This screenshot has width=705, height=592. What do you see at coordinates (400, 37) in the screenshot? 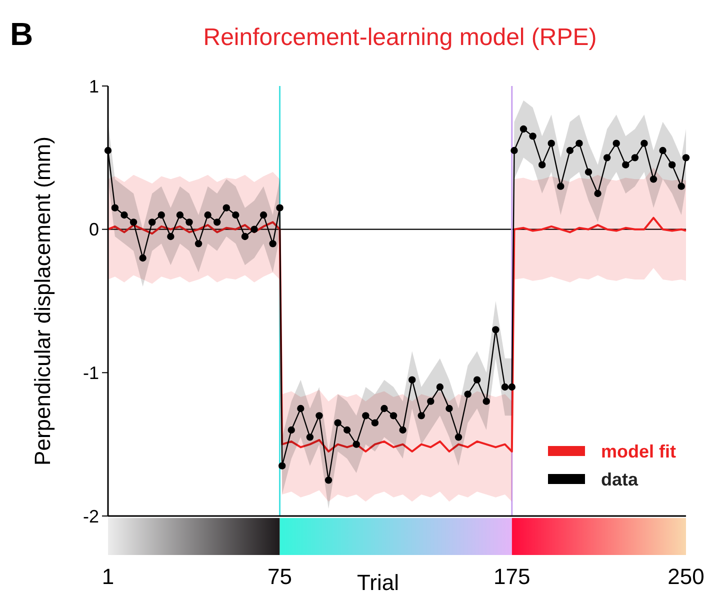
I see `chart-title: Reinforcement-learning model (RPE)` at bounding box center [400, 37].